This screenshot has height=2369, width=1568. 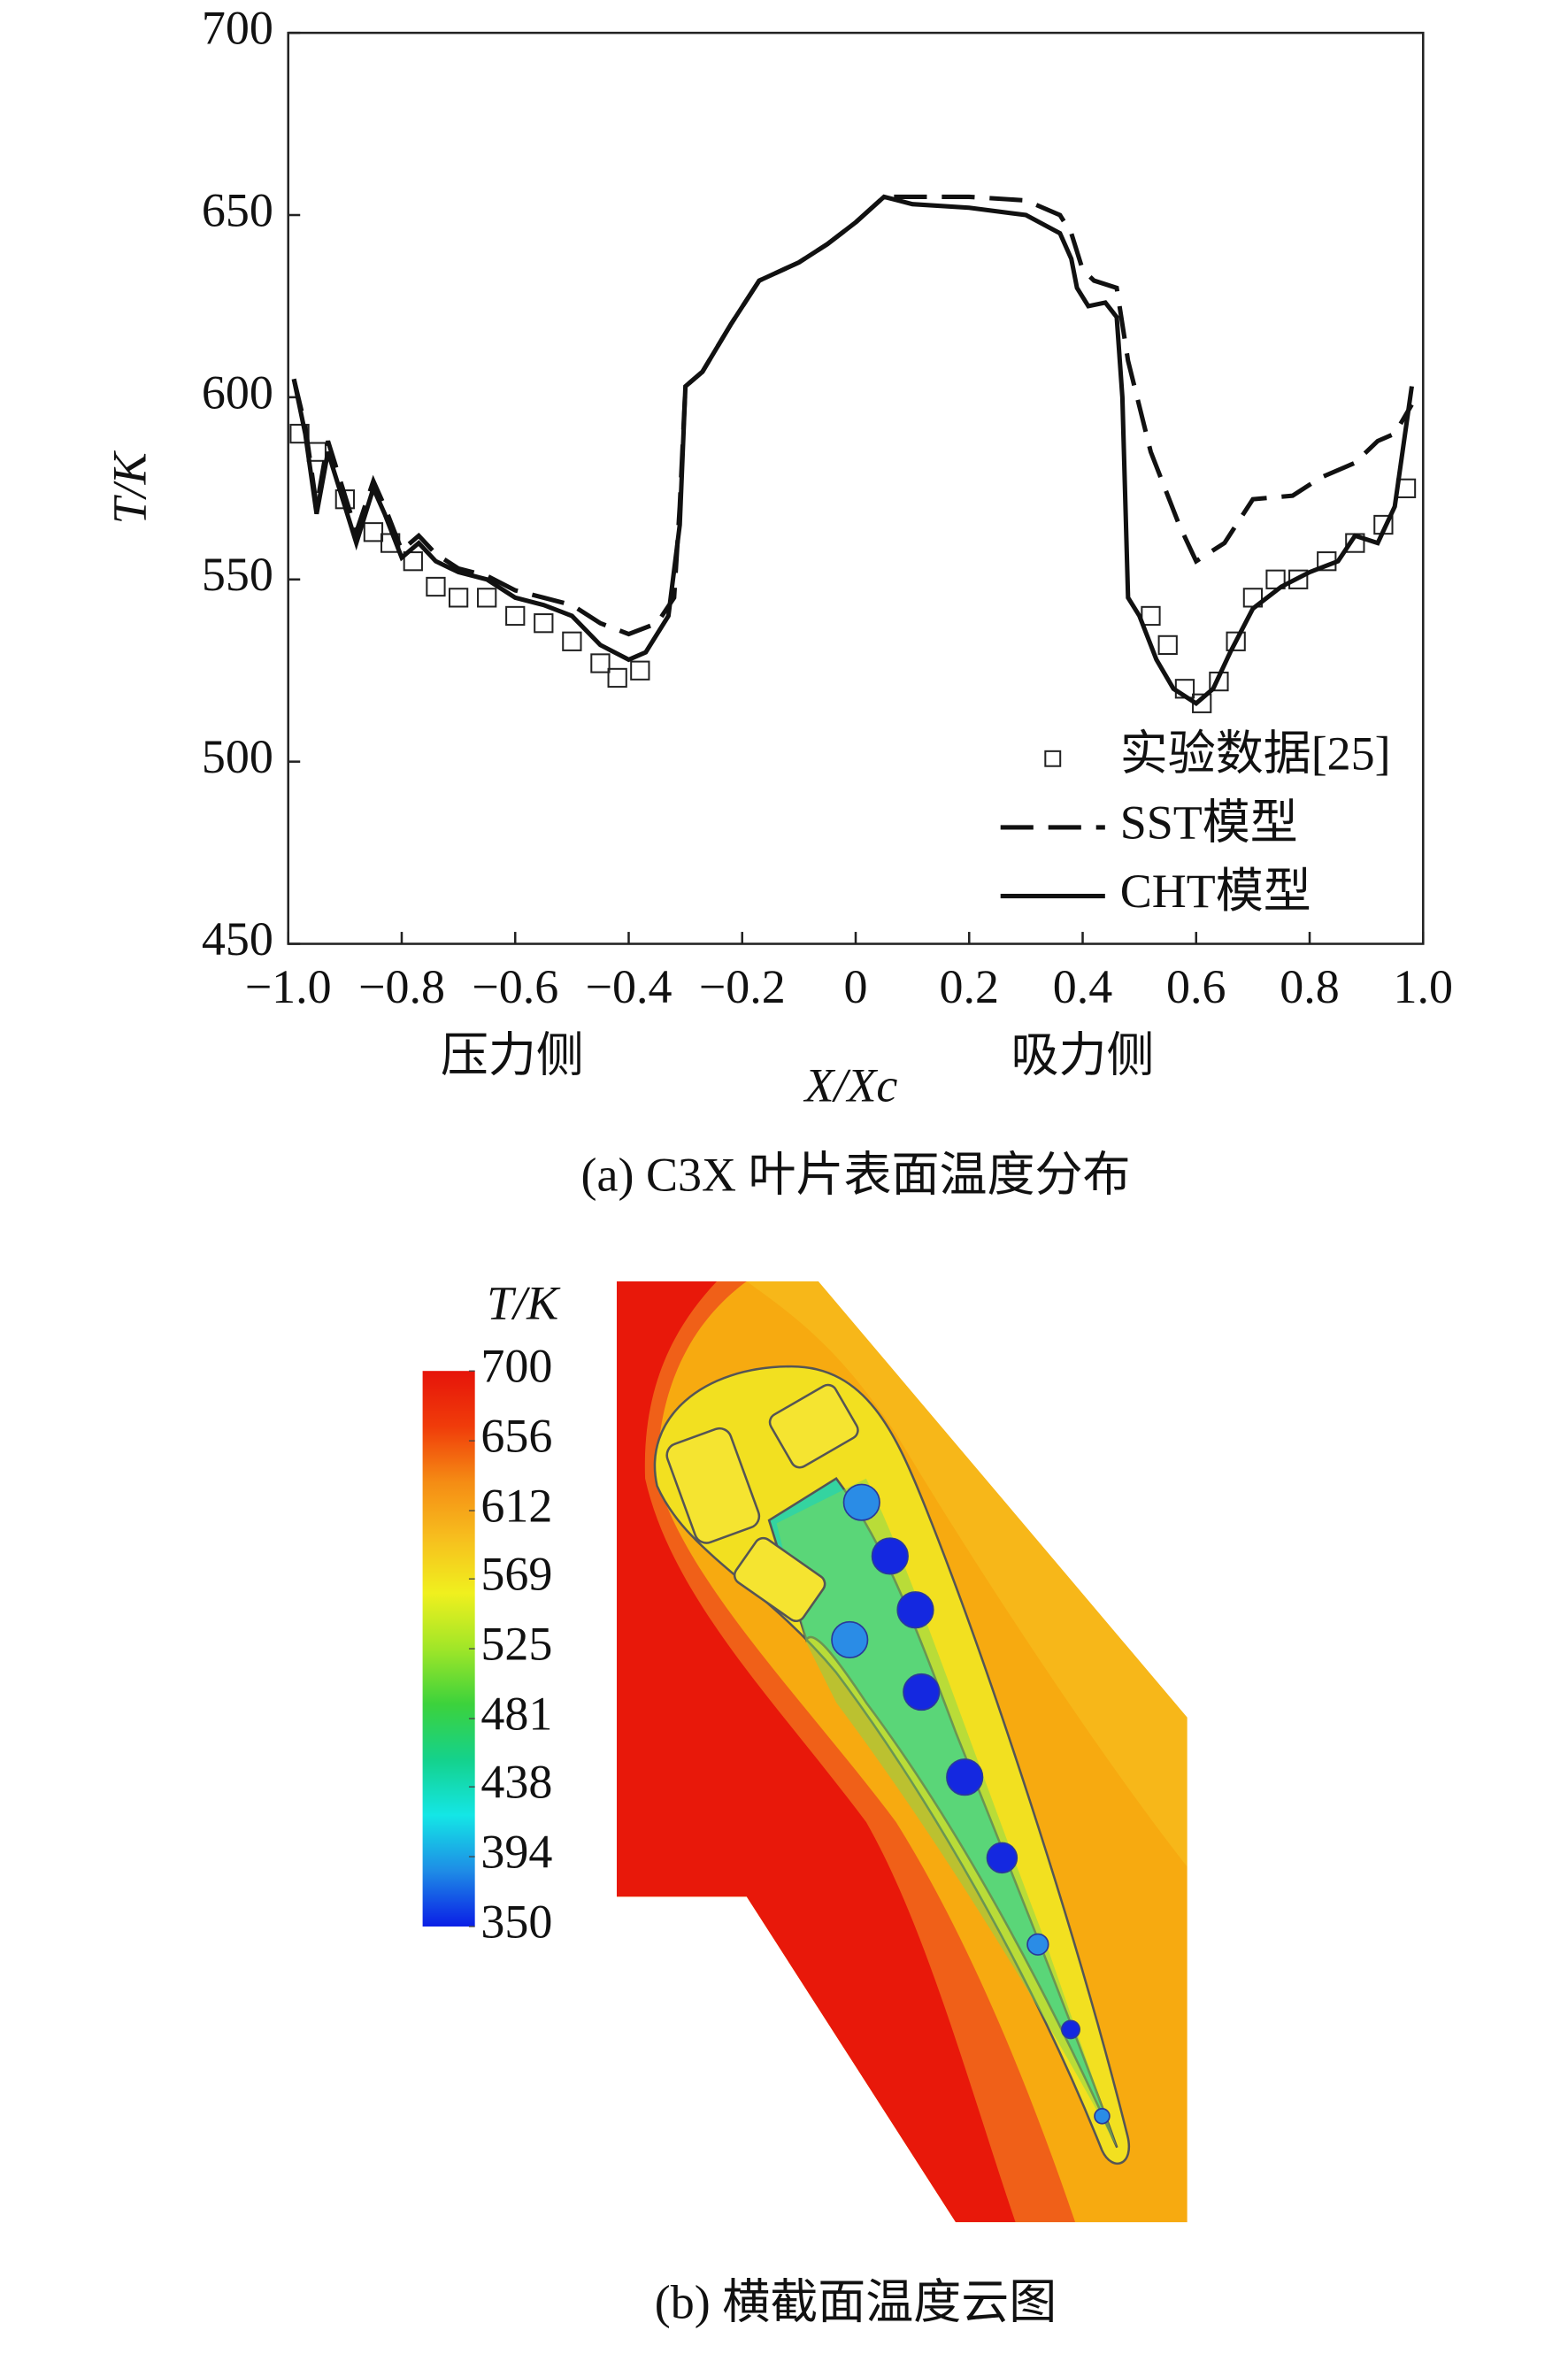 I want to click on legend-label: CHT模型, so click(x=1215, y=891).